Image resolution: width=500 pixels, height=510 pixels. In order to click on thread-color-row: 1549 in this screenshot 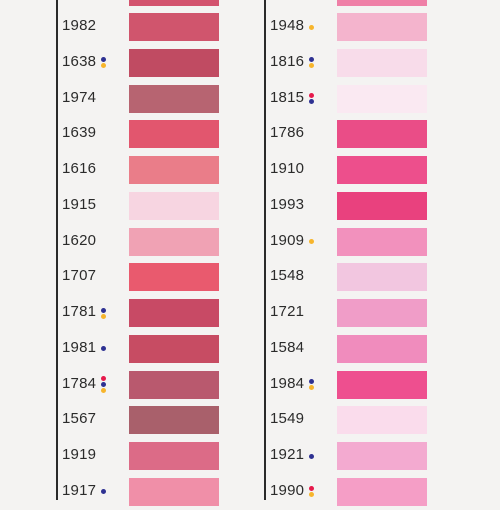, I will do `click(370, 420)`.